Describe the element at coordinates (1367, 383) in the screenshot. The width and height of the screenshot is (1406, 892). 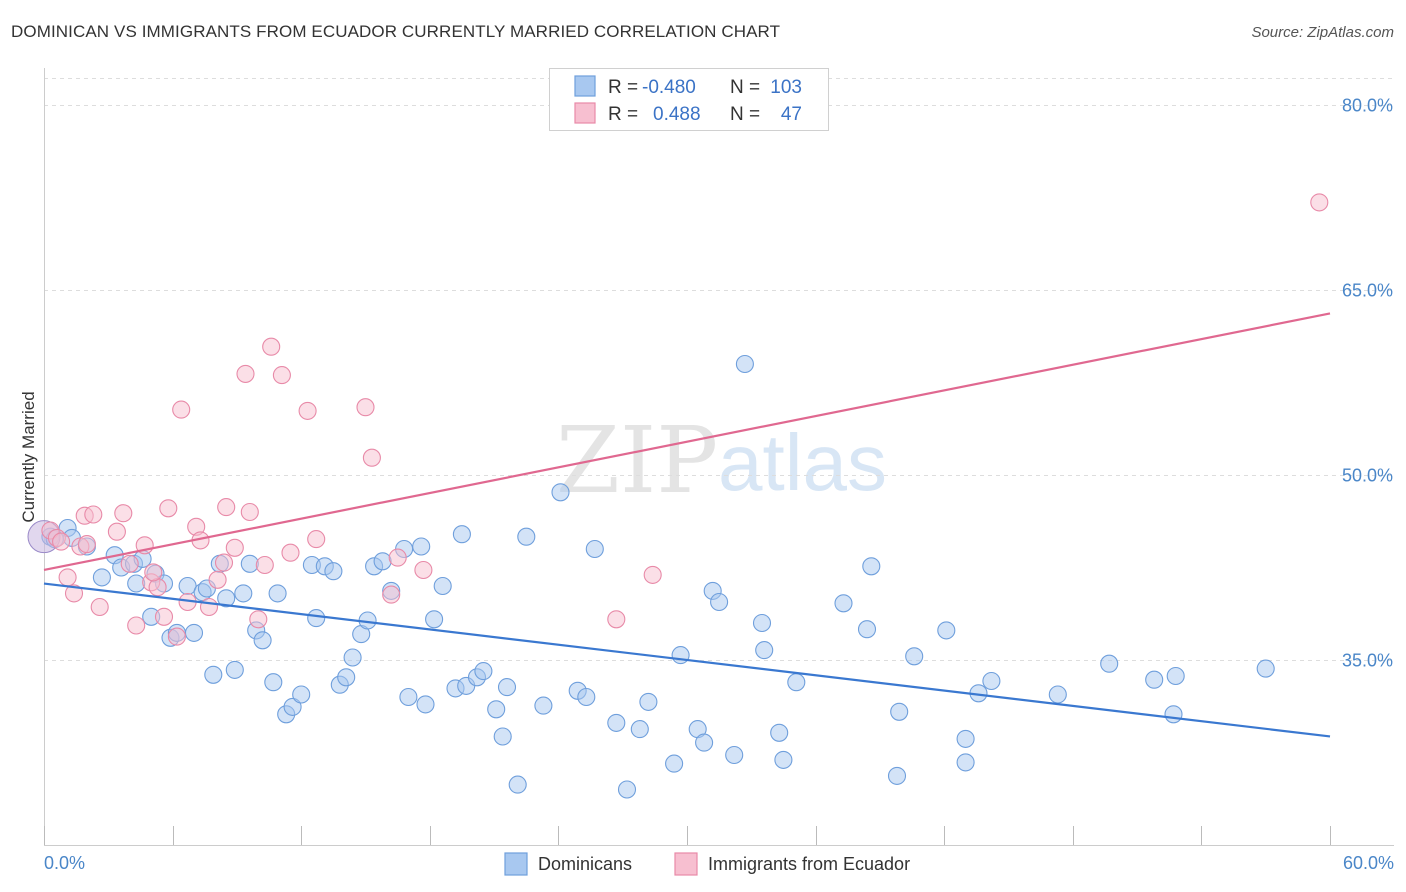
I see `y-tick-labels: 35.0% 50.0% 65.0% 80.0%` at that location.